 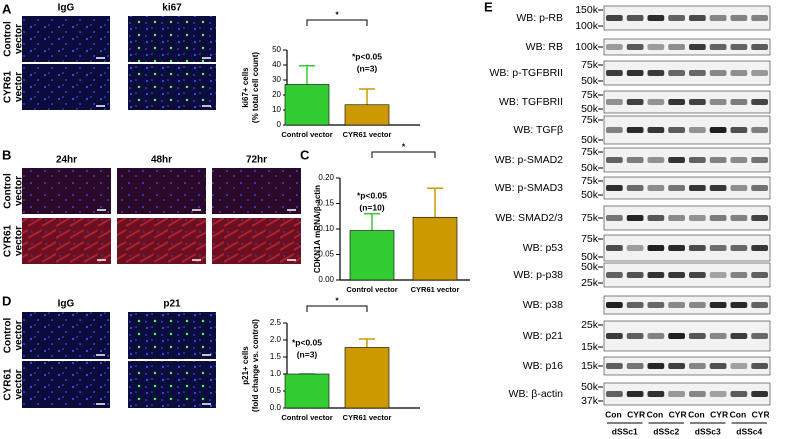 What do you see at coordinates (276, 322) in the screenshot?
I see `y-tick-label: 2.5` at bounding box center [276, 322].